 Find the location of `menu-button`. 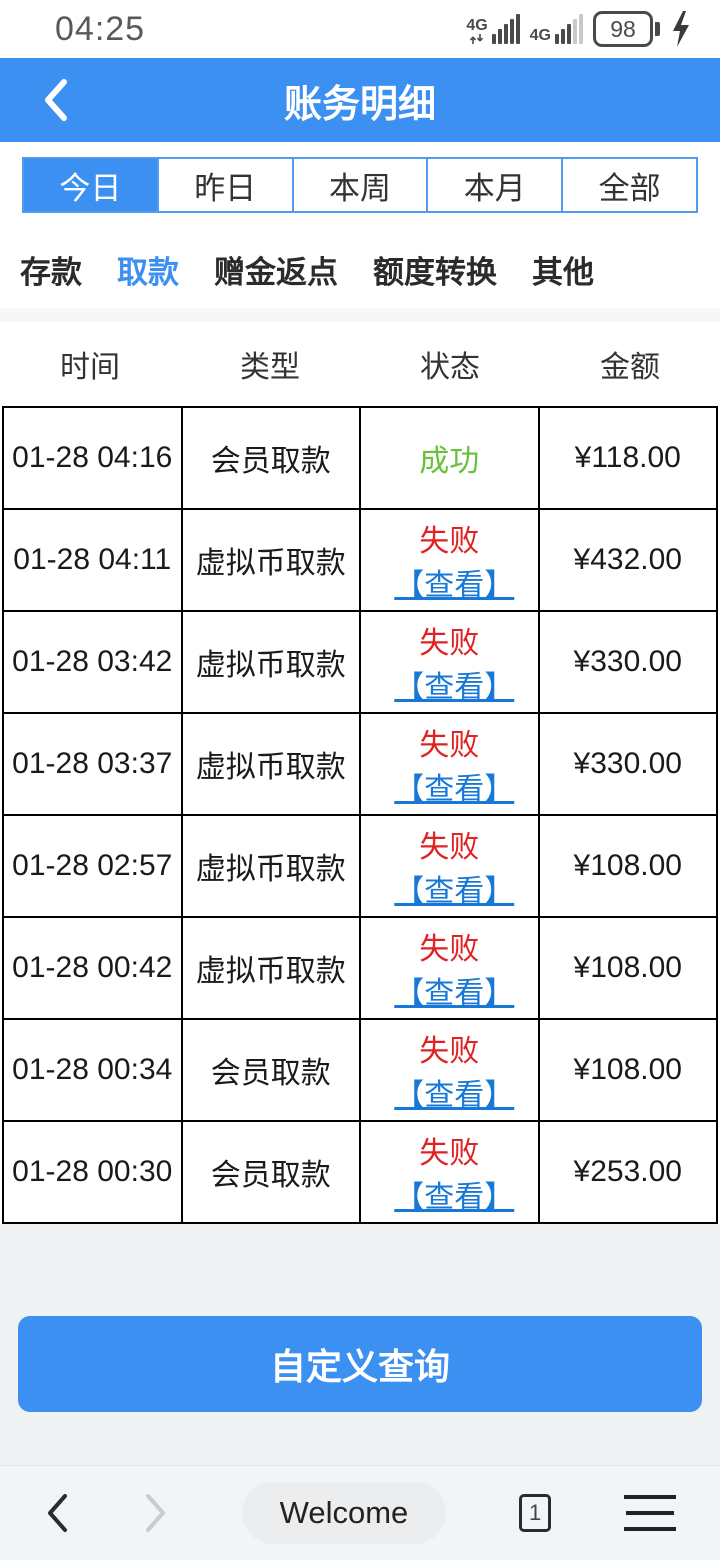

menu-button is located at coordinates (649, 1513).